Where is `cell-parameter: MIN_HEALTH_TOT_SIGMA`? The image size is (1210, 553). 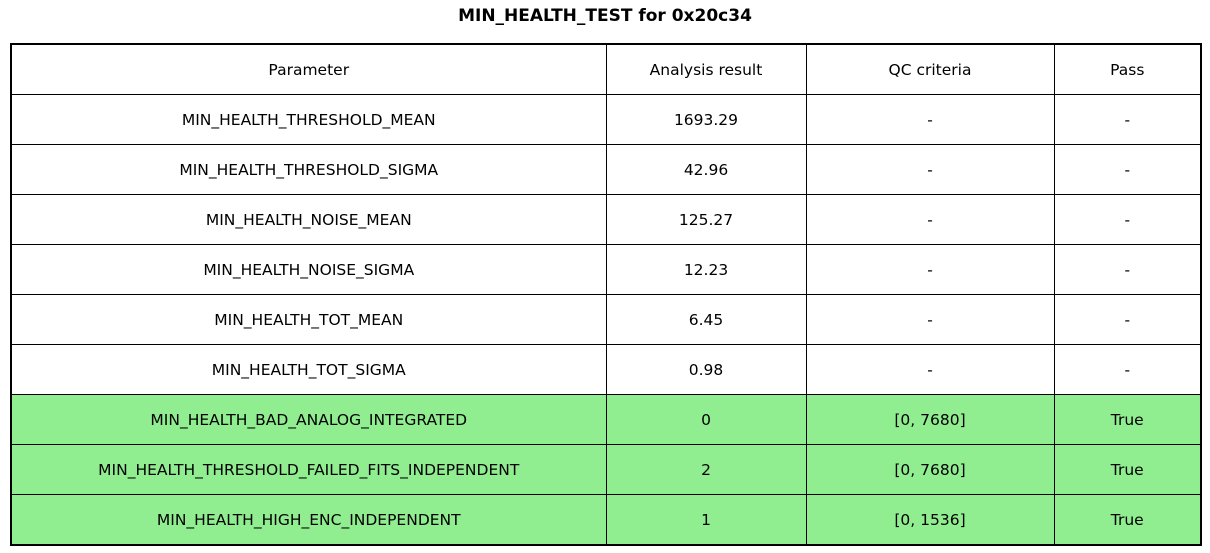
cell-parameter: MIN_HEALTH_TOT_SIGMA is located at coordinates (308, 369).